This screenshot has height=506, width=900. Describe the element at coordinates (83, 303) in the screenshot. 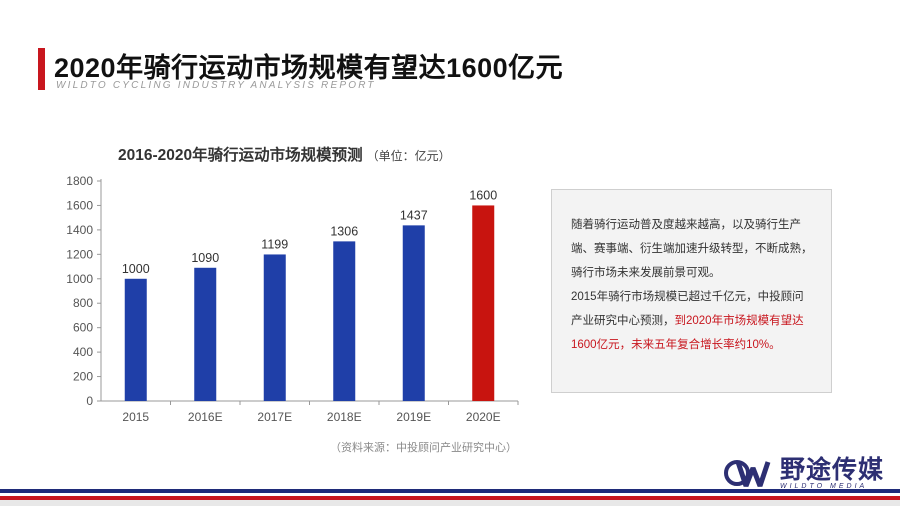

I see `y-tick-label: 800` at that location.